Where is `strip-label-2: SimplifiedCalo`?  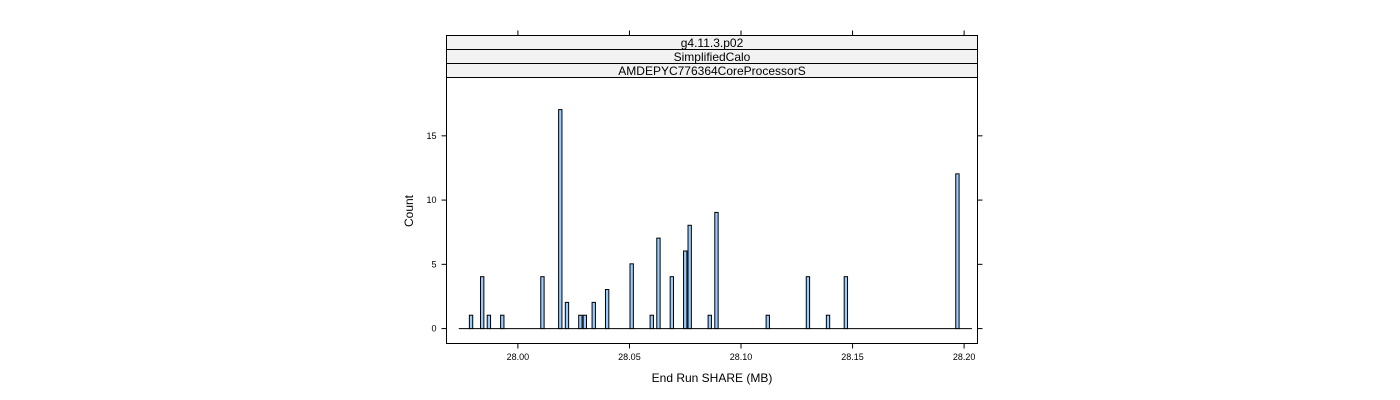 strip-label-2: SimplifiedCalo is located at coordinates (712, 57).